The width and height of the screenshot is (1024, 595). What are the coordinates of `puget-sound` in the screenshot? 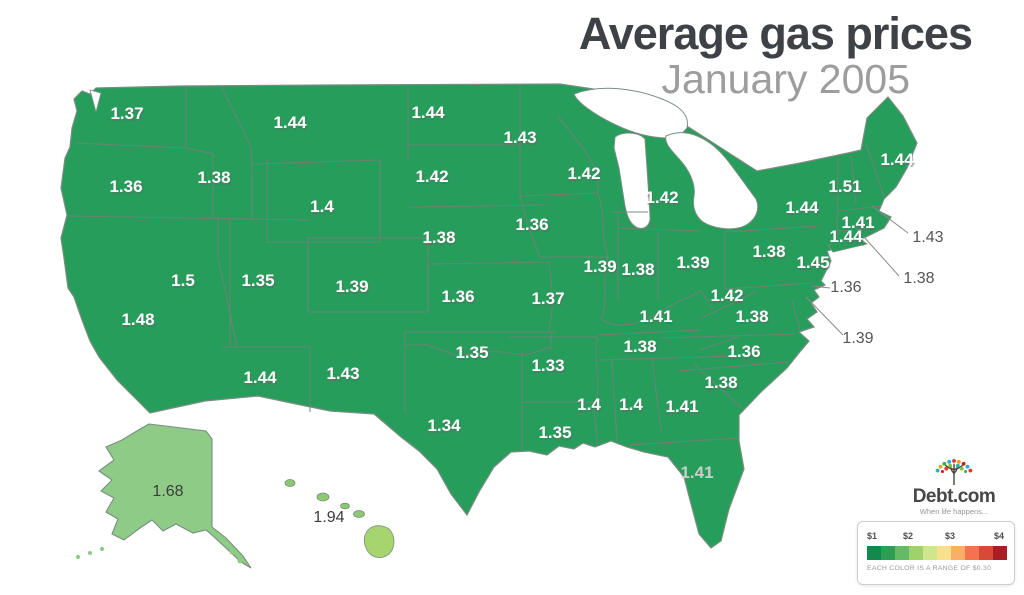 It's located at (95, 101).